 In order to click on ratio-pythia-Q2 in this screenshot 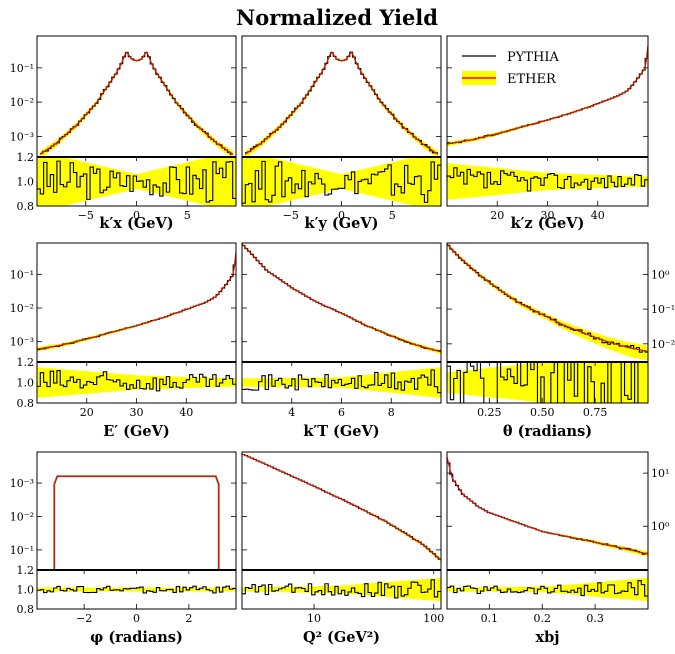, I will do `click(341, 589)`.